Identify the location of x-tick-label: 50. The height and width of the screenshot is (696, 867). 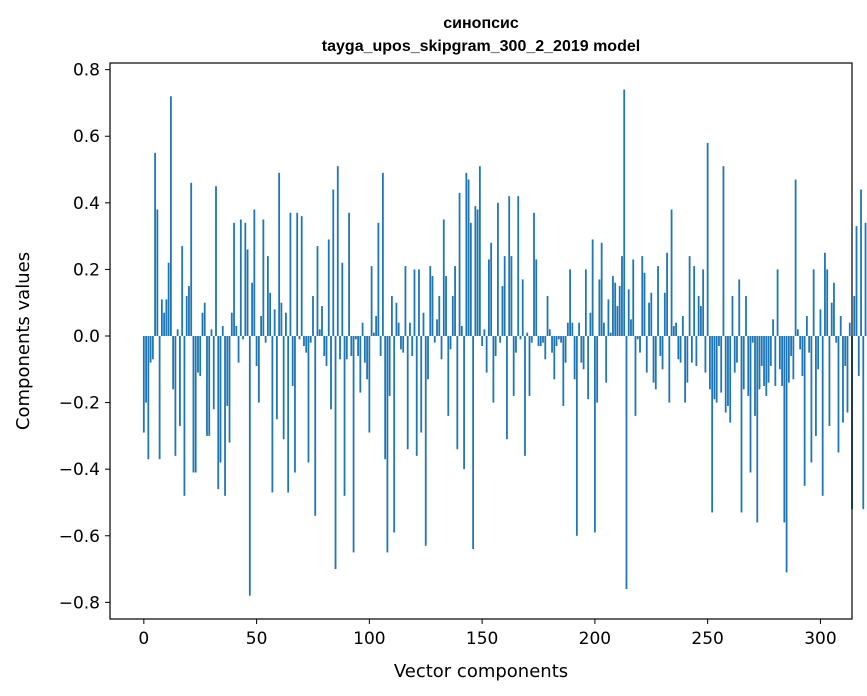
(257, 639).